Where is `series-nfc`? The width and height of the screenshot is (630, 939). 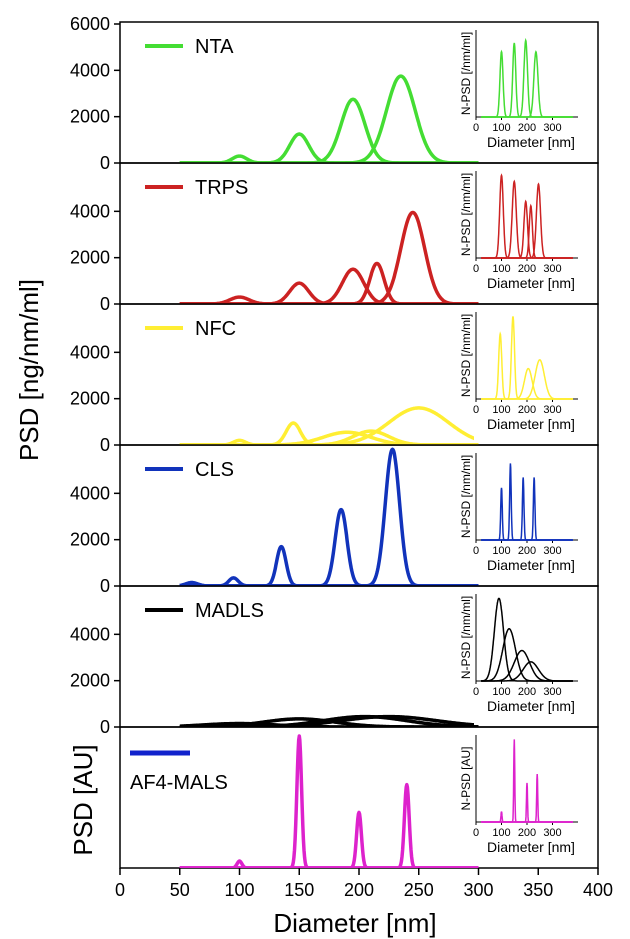
series-nfc is located at coordinates (329, 425).